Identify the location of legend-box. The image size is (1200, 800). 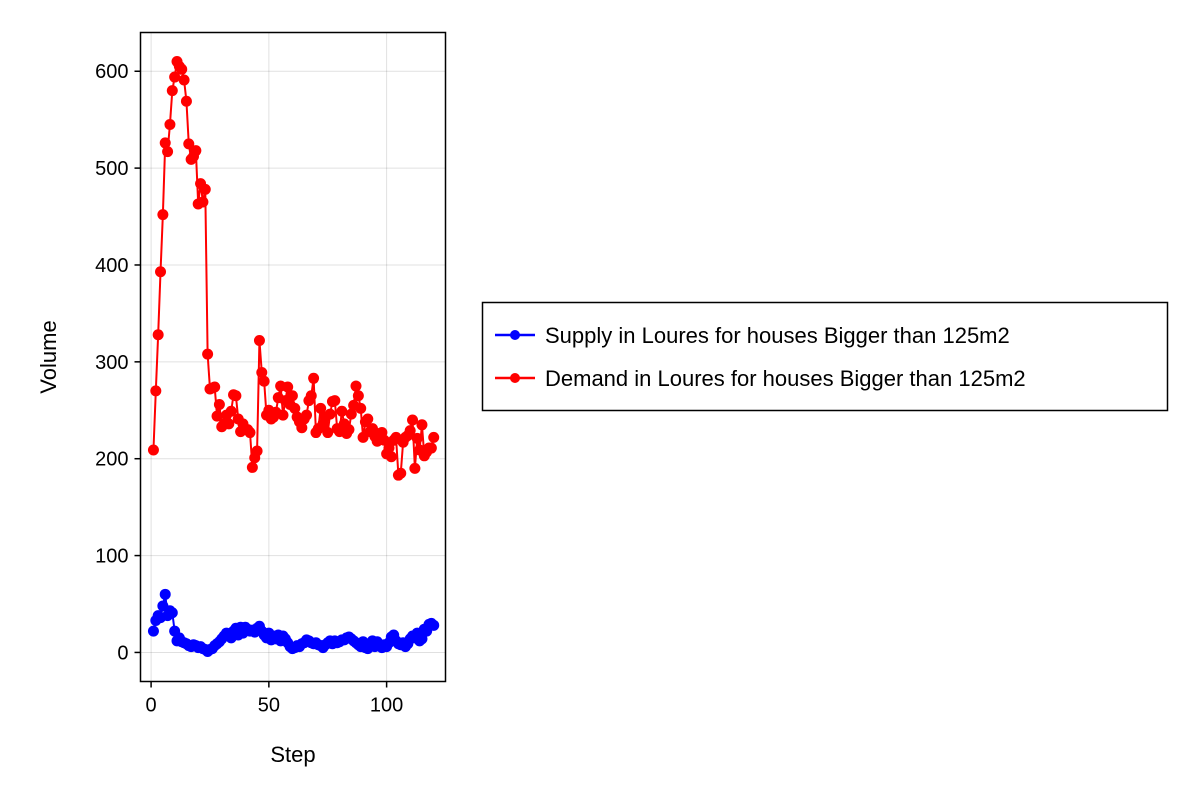
(825, 356).